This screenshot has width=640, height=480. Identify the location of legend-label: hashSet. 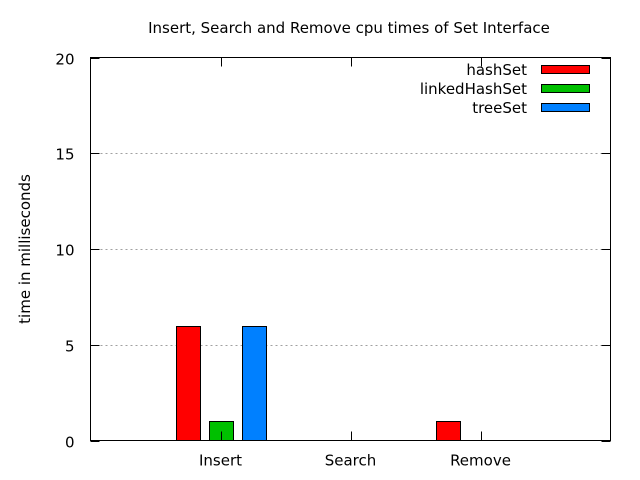
(496, 70).